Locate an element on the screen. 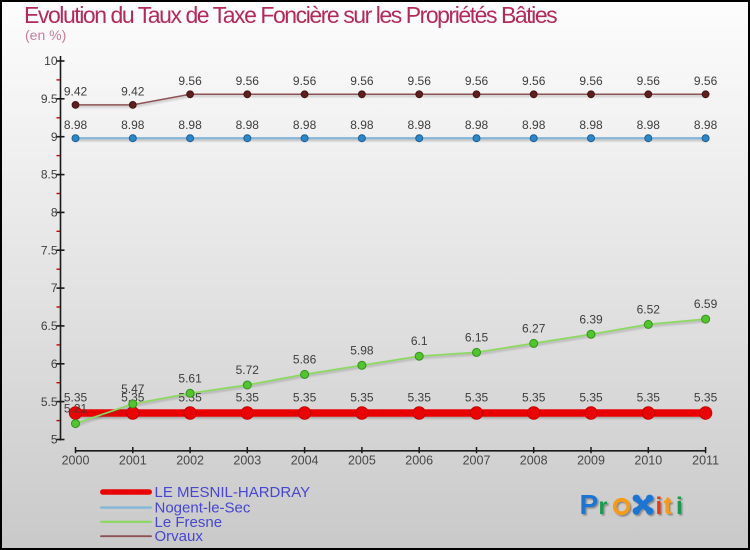  svg-text: 8.5 is located at coordinates (49, 175).